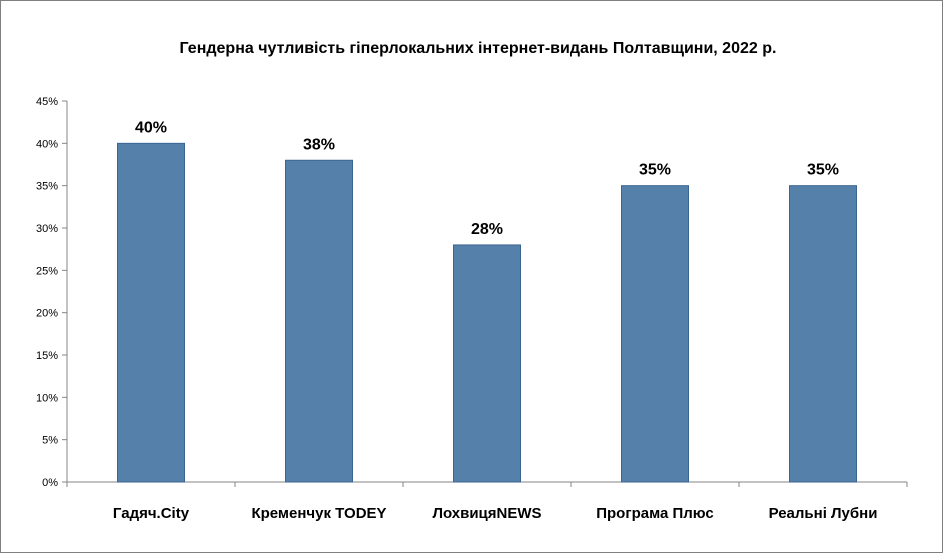 Image resolution: width=943 pixels, height=553 pixels. I want to click on x-tick-label: Програма Плюс, so click(655, 513).